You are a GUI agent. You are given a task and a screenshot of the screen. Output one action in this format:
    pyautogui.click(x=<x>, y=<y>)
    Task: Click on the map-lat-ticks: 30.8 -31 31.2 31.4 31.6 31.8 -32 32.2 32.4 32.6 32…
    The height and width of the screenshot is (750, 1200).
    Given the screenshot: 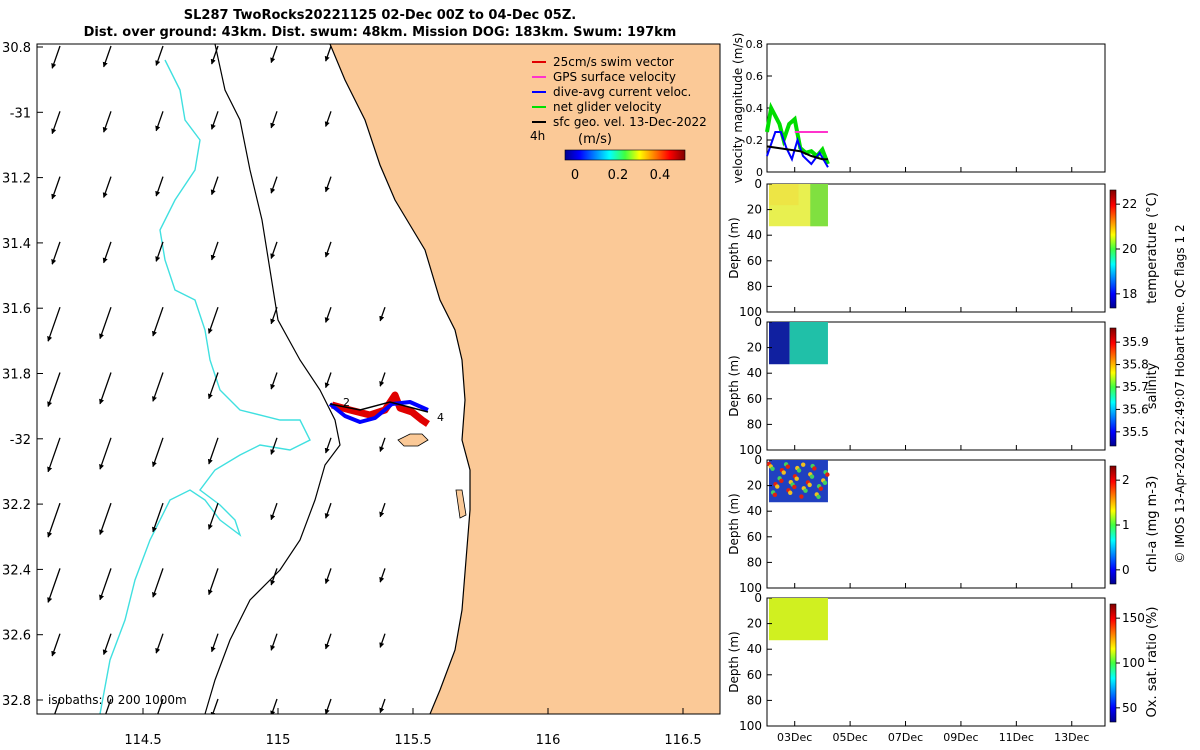 What is the action you would take?
    pyautogui.click(x=22, y=375)
    